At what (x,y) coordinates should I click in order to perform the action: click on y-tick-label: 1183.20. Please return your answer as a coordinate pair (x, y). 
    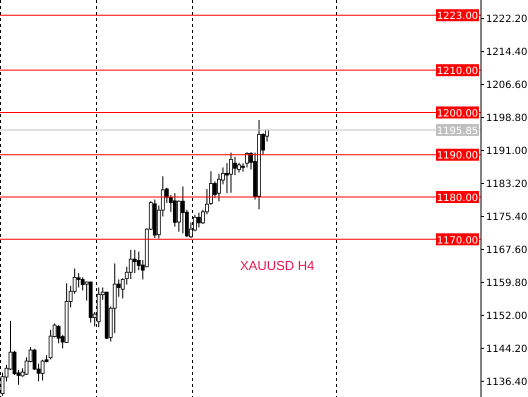
    Looking at the image, I should click on (507, 184).